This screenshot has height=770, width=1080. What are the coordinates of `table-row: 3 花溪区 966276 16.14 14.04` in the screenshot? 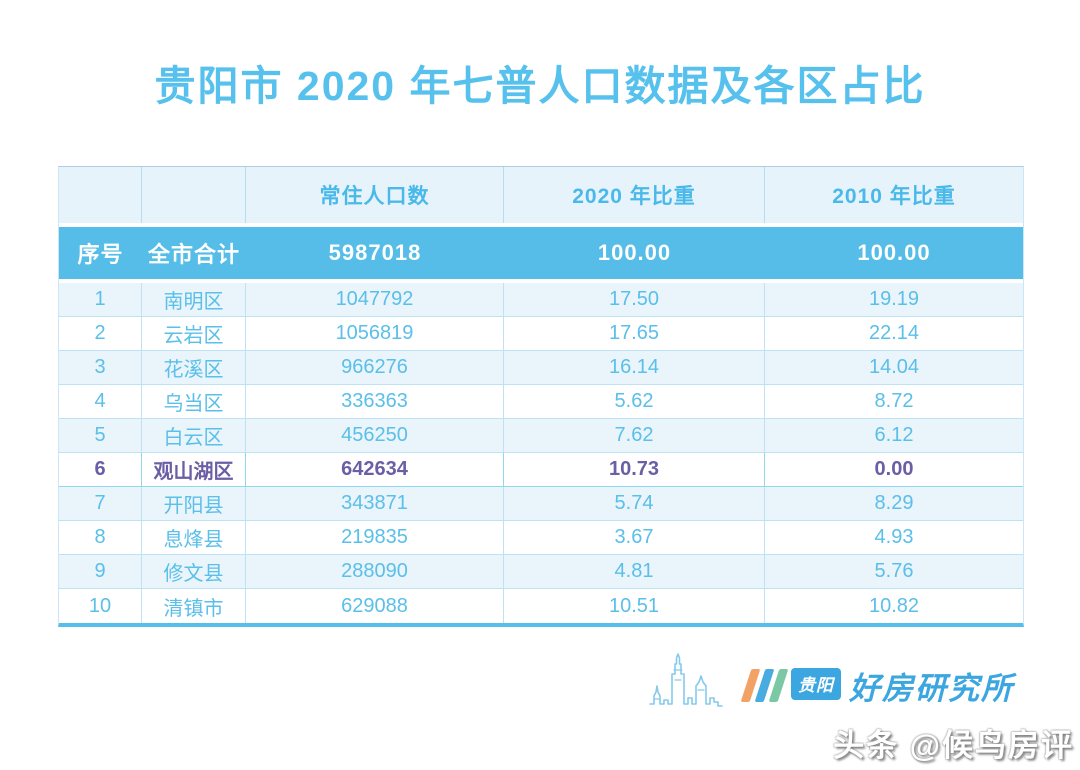 It's located at (541, 368).